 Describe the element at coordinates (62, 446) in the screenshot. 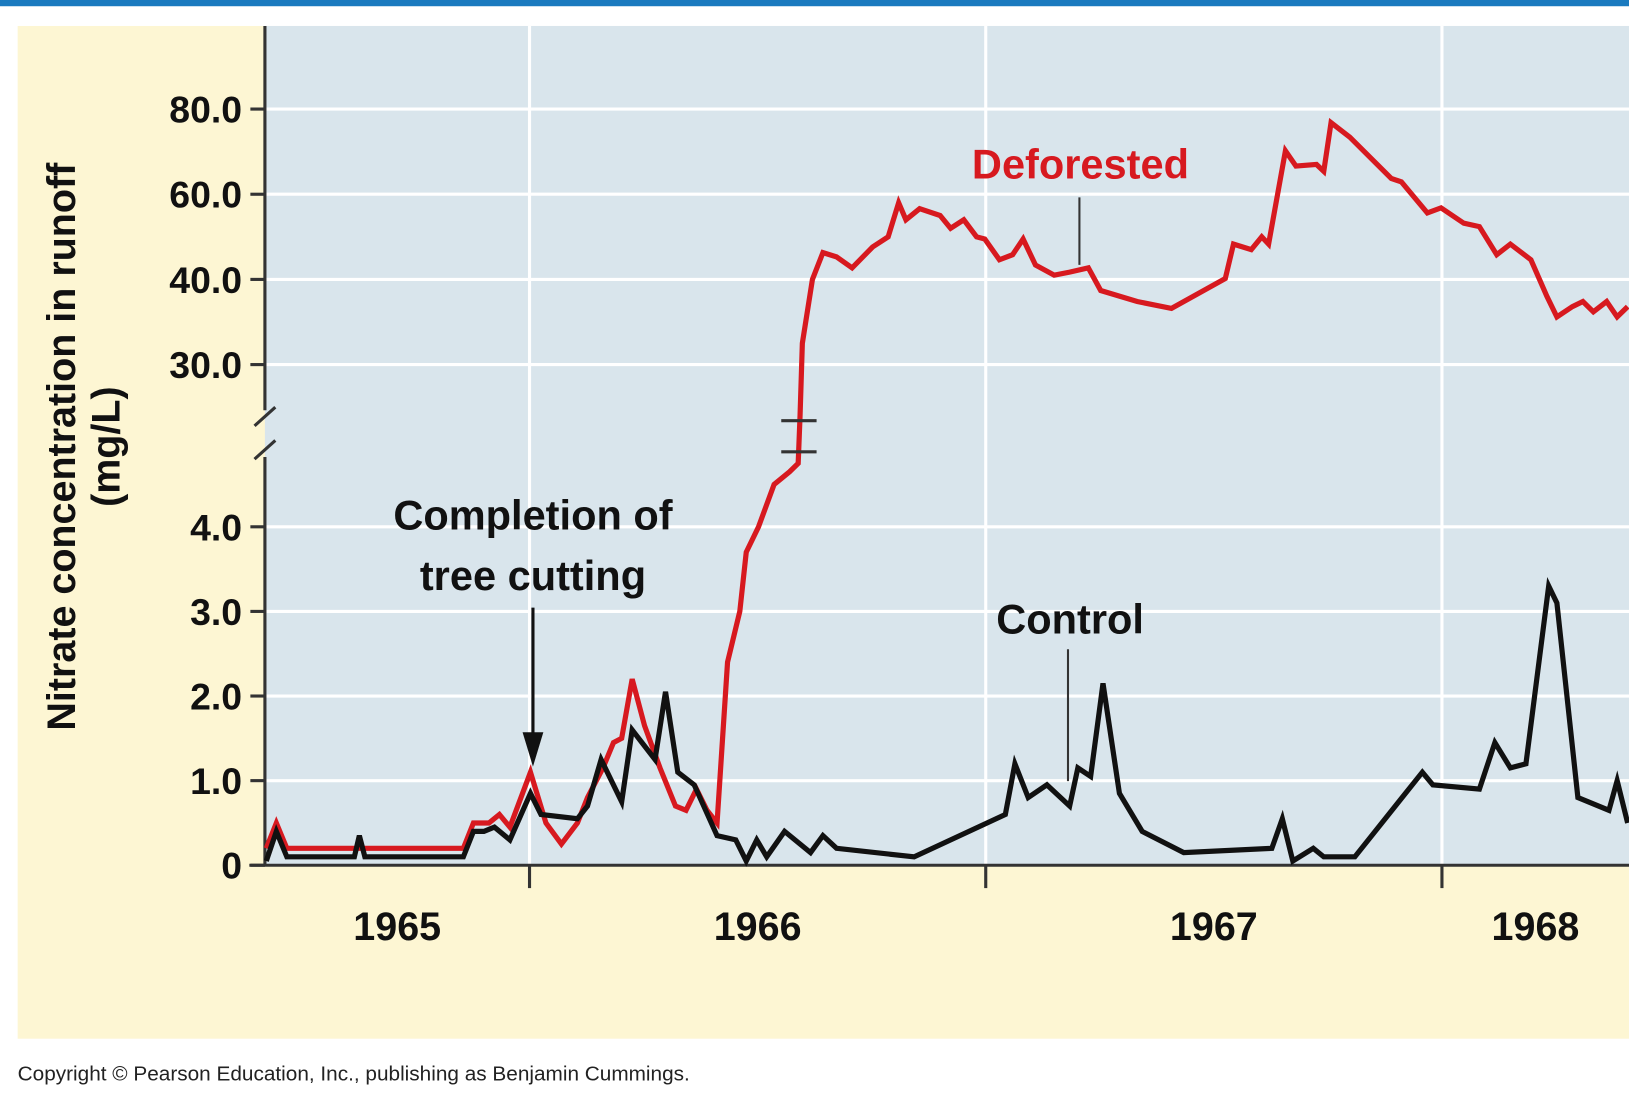

I see `y-axis-label: Nitrate concentration in runoff` at that location.